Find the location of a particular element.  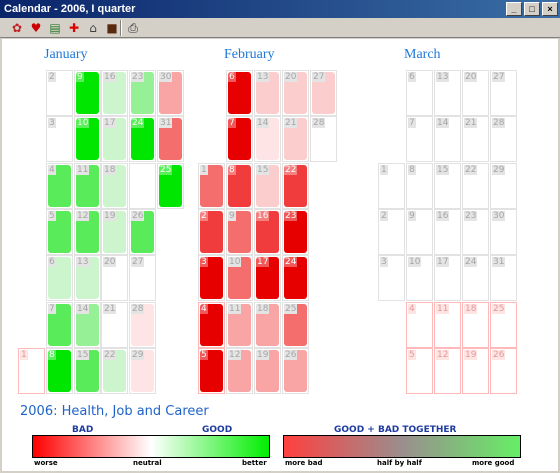

day-cell-march-25: 25 is located at coordinates (503, 325).